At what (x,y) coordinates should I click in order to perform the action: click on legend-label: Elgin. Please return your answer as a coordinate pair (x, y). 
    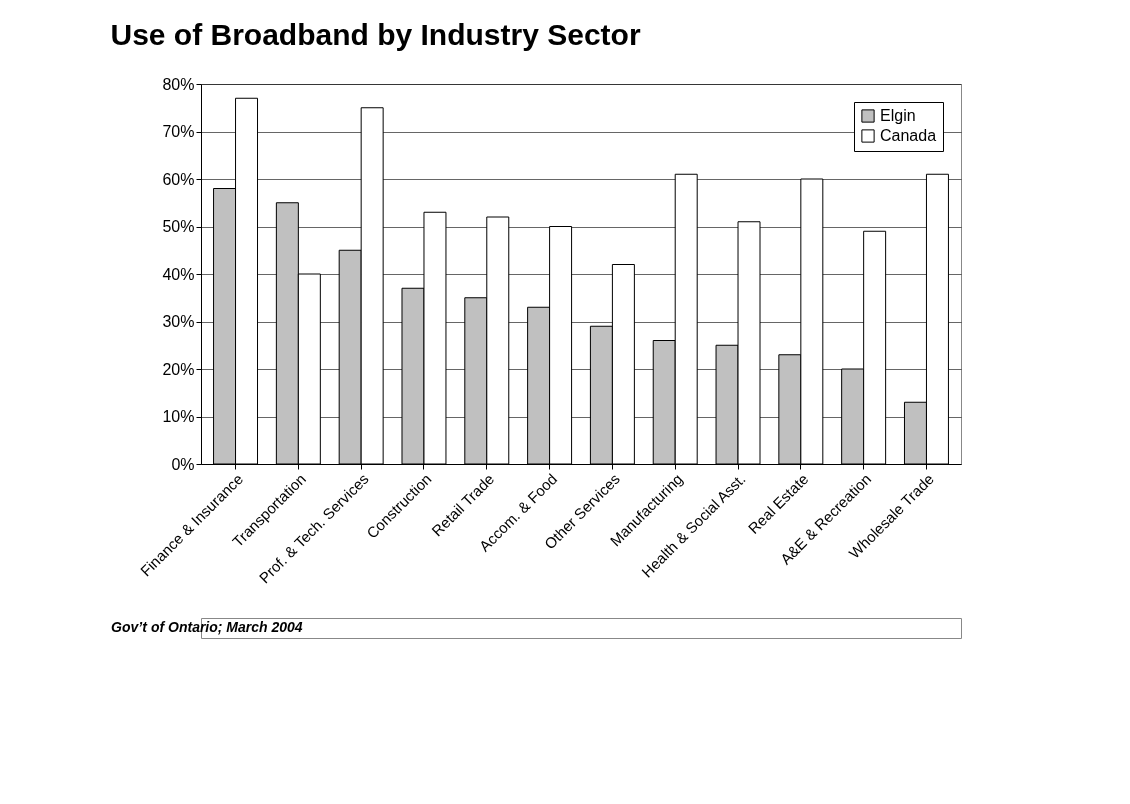
    Looking at the image, I should click on (898, 115).